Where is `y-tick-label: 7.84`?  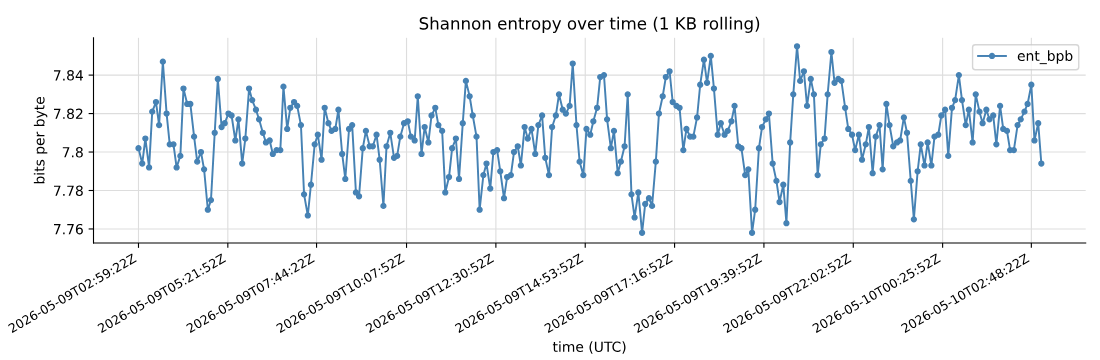 y-tick-label: 7.84 is located at coordinates (68, 75).